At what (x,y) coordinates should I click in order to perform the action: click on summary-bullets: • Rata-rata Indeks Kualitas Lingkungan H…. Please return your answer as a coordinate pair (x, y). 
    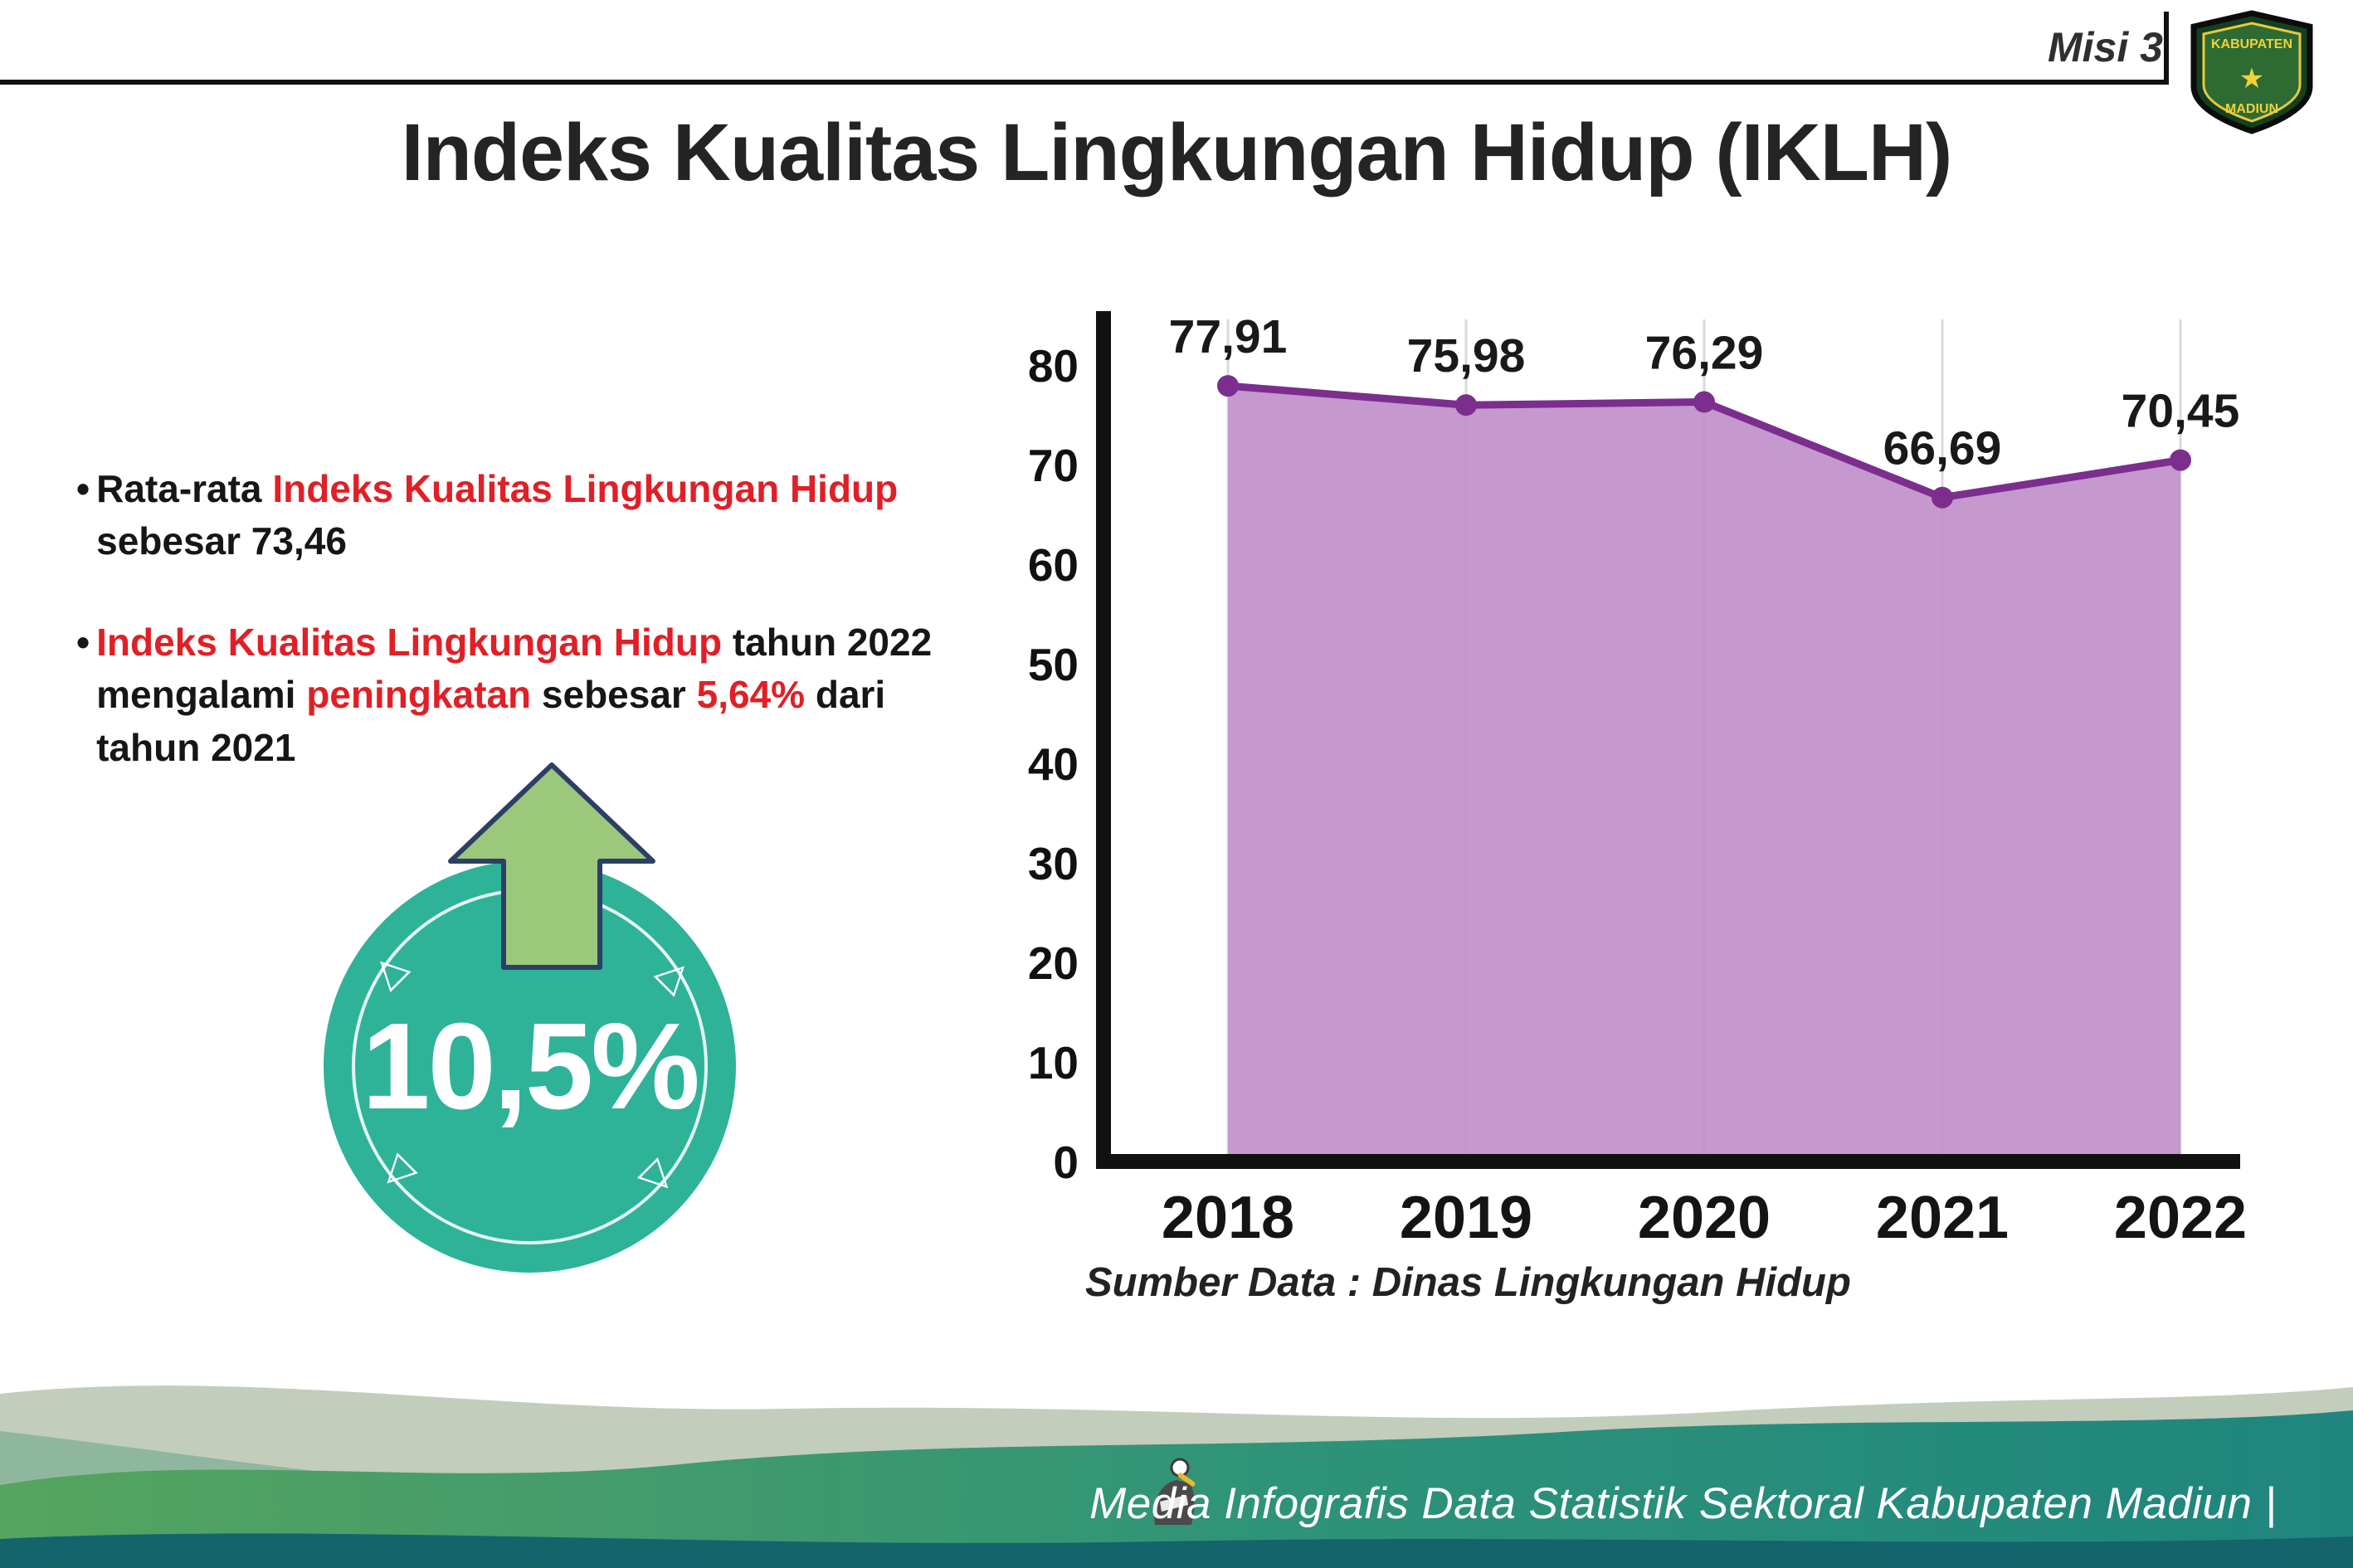
    Looking at the image, I should click on (534, 642).